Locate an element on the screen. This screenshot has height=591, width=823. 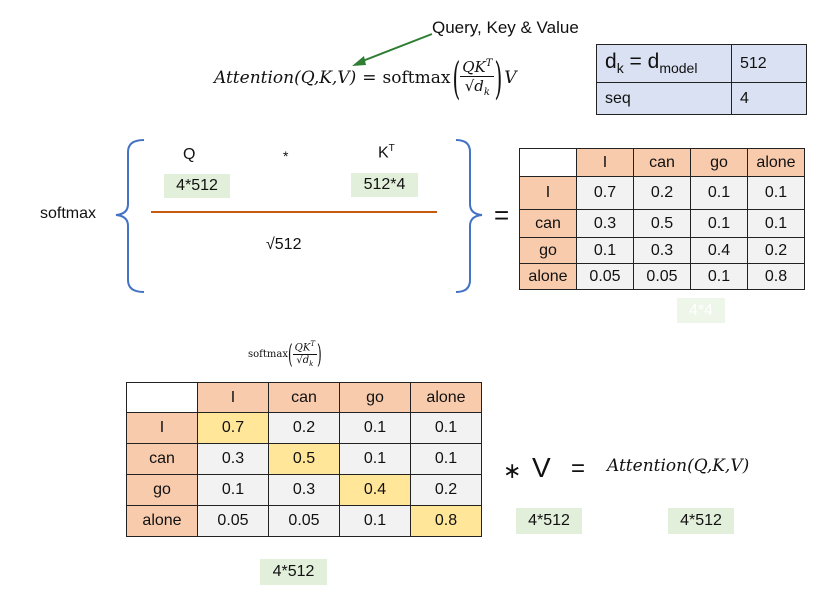
formula-softmax: softmax is located at coordinates (416, 78).